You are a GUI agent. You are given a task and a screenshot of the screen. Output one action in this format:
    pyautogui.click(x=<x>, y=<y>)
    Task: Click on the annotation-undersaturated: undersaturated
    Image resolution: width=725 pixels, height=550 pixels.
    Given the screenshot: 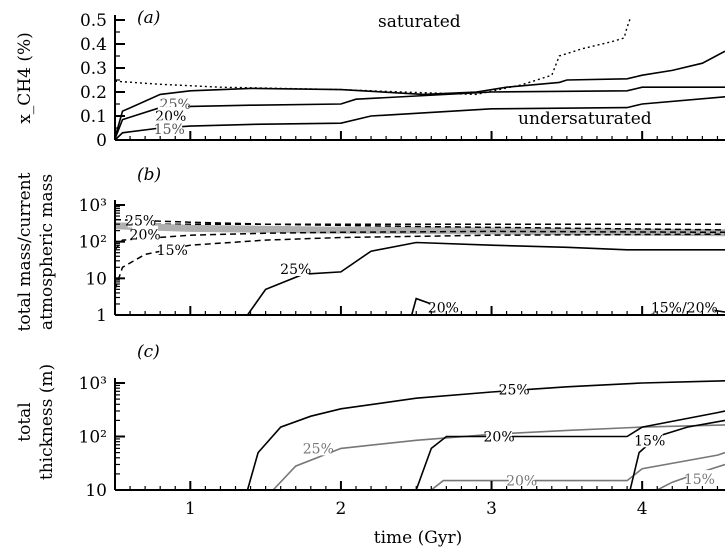 What is the action you would take?
    pyautogui.click(x=585, y=119)
    